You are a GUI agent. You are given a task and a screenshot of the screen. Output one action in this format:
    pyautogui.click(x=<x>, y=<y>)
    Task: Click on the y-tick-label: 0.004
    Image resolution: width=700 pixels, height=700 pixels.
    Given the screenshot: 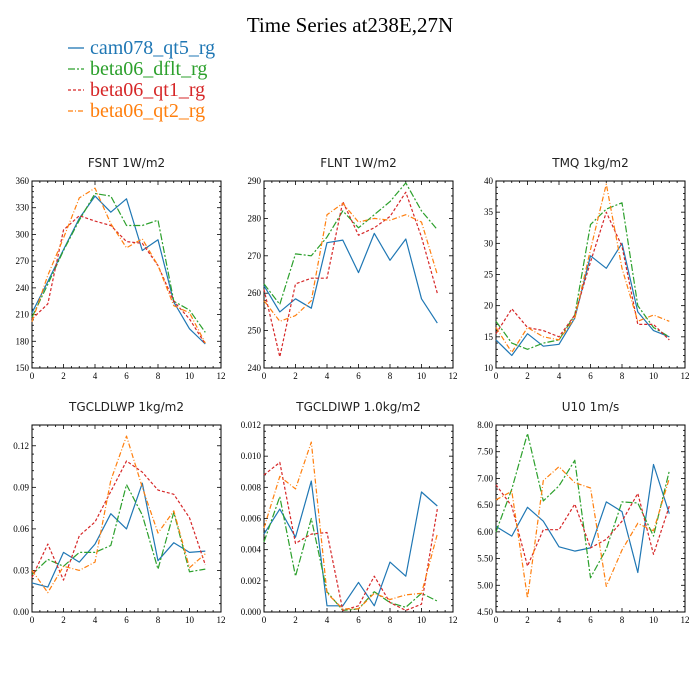 What is the action you would take?
    pyautogui.click(x=251, y=550)
    